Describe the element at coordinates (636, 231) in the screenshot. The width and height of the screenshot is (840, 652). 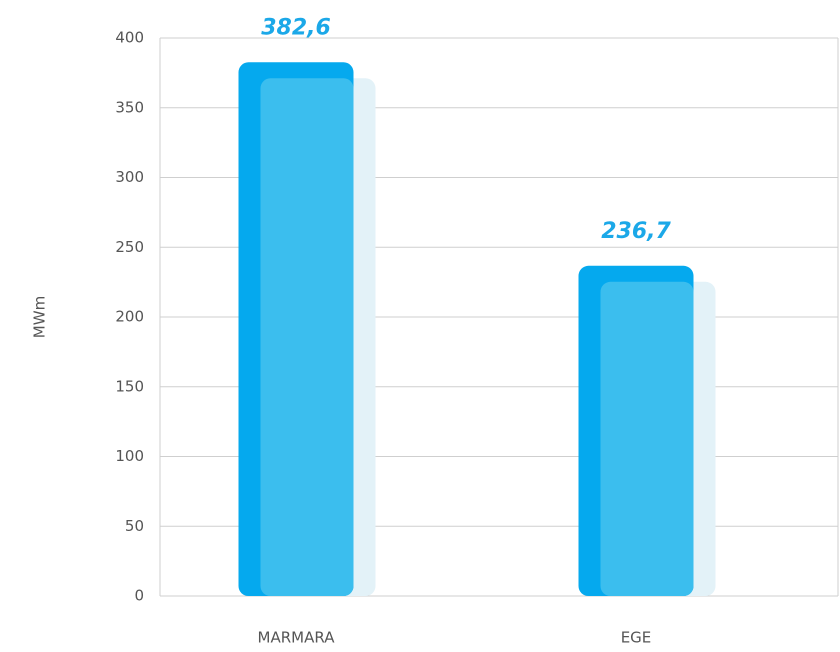
I see `value-label: 236,7` at that location.